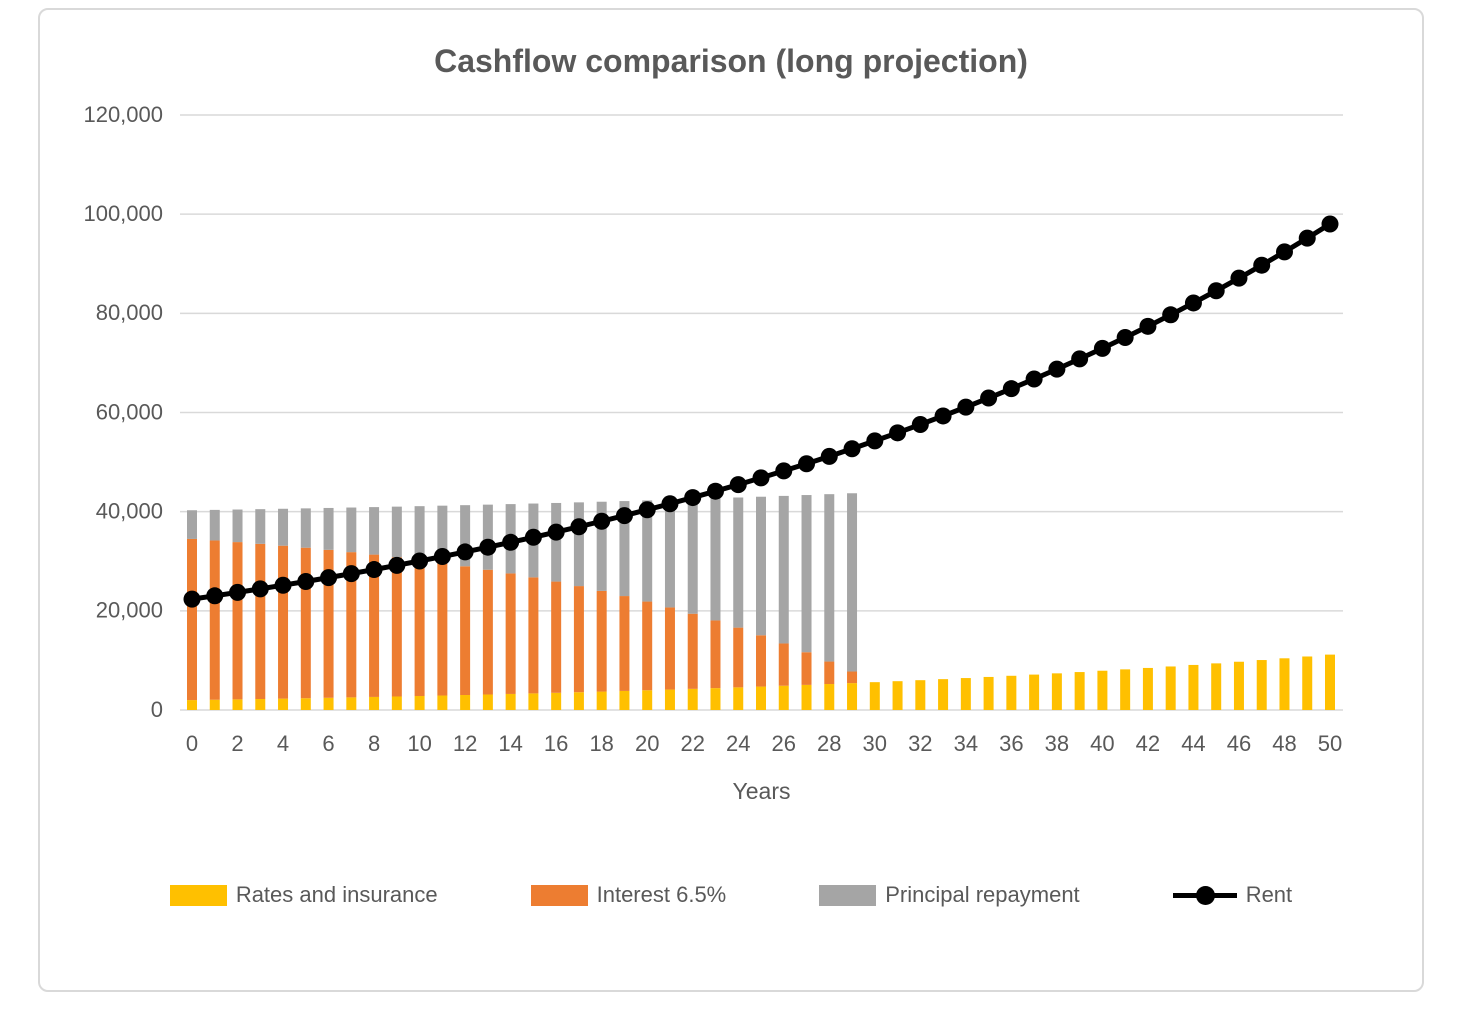 This screenshot has width=1462, height=1022. I want to click on x-tick-label: 28, so click(829, 743).